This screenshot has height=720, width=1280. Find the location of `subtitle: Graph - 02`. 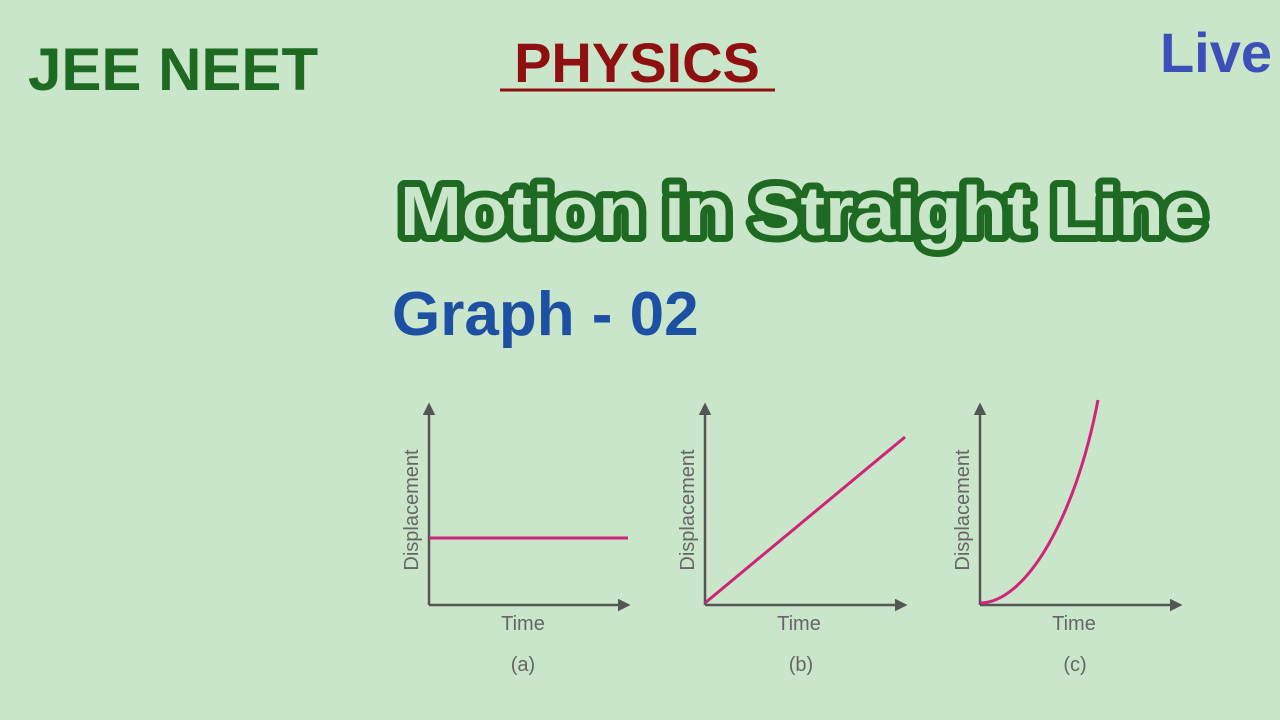

subtitle: Graph - 02 is located at coordinates (545, 314).